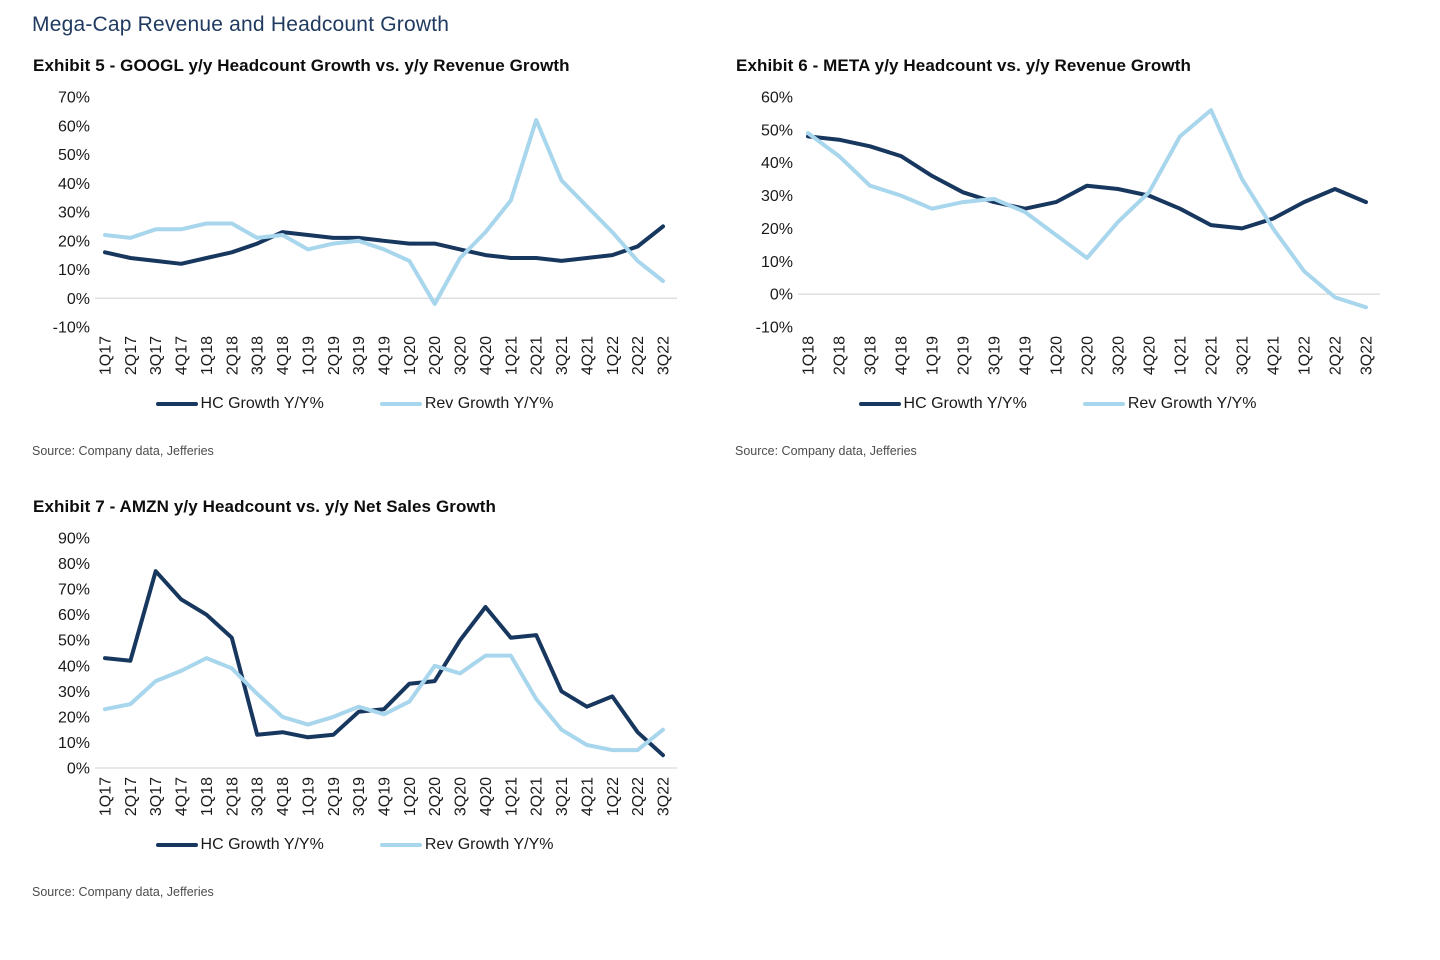 This screenshot has height=960, width=1440. I want to click on x-tick-label: 3Q17, so click(156, 355).